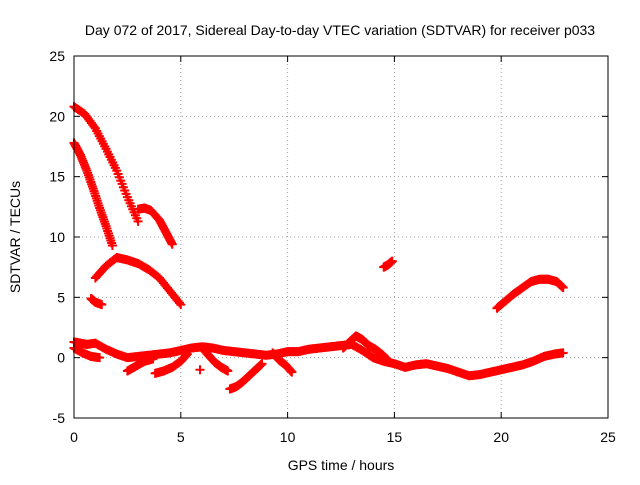 The height and width of the screenshot is (485, 640). Describe the element at coordinates (318, 359) in the screenshot. I see `series-baseline` at that location.